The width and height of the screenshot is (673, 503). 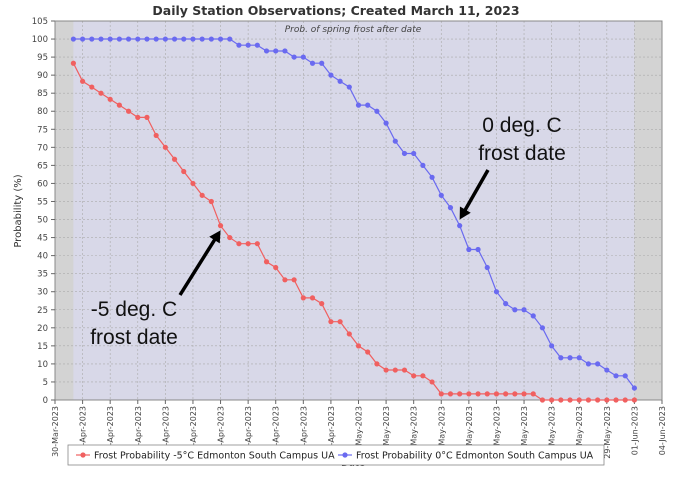 I want to click on y-tick-label: 0, so click(x=45, y=401).